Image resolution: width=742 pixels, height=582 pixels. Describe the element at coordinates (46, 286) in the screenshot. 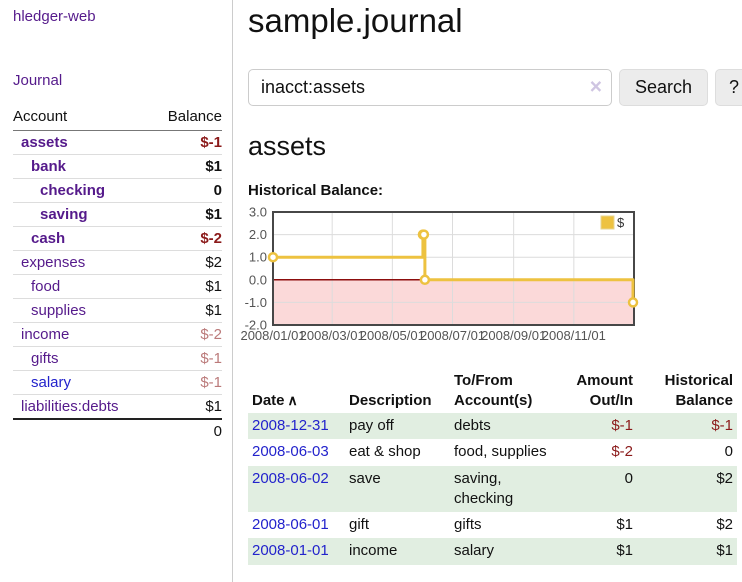

I see `account-link: food` at that location.